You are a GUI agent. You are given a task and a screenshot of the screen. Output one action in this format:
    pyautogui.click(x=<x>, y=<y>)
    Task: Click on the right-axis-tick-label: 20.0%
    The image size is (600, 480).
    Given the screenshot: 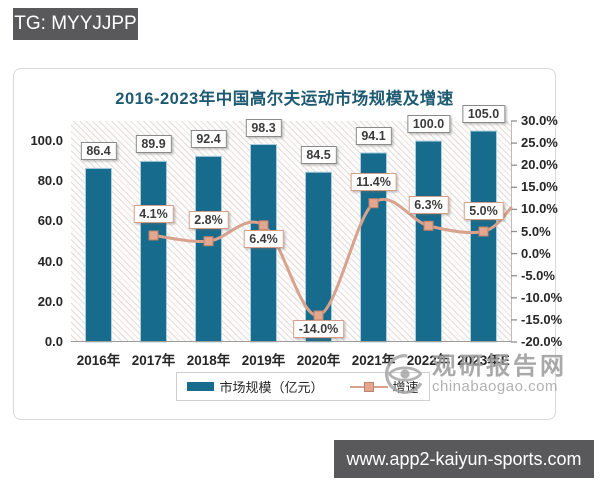 What is the action you would take?
    pyautogui.click(x=539, y=165)
    